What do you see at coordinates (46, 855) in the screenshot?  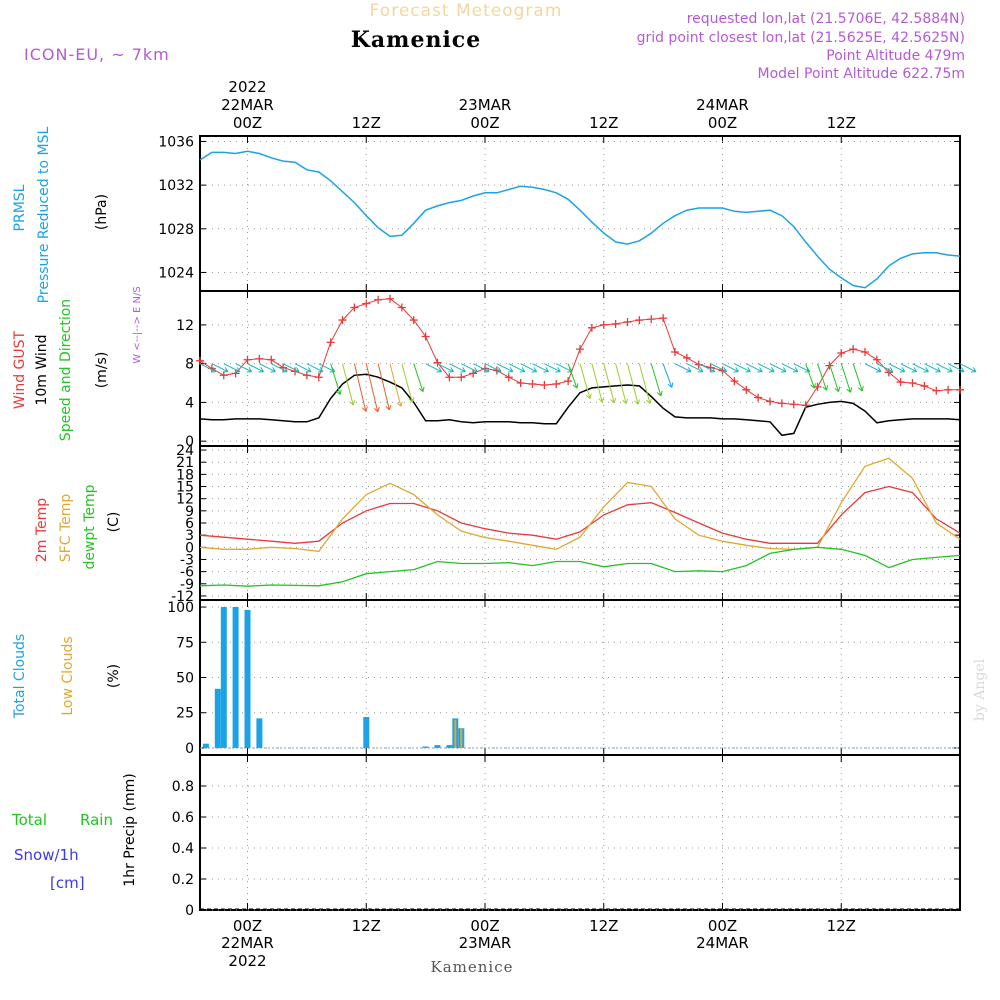 I see `precip-label-snow: Snow/1h` at bounding box center [46, 855].